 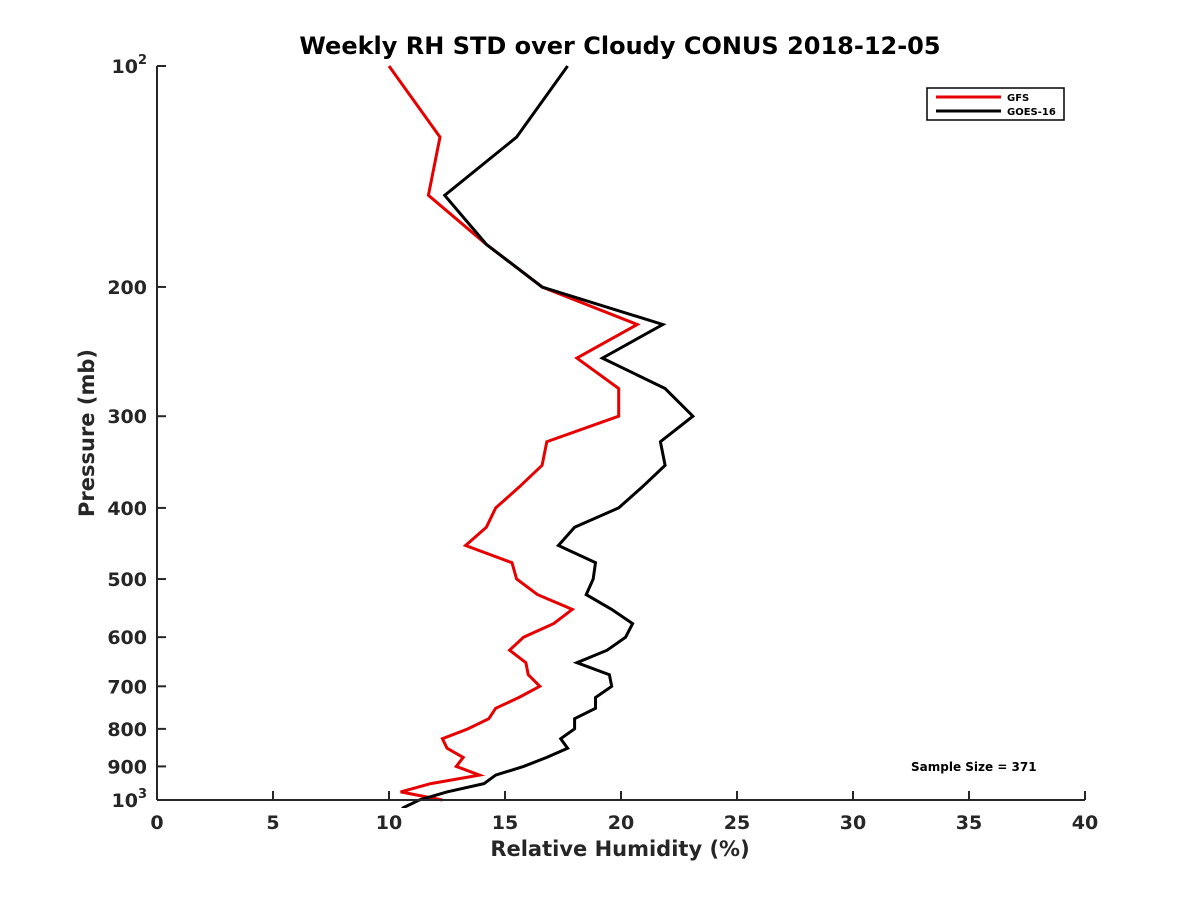 What do you see at coordinates (1085, 823) in the screenshot?
I see `x-tick-label: 40` at bounding box center [1085, 823].